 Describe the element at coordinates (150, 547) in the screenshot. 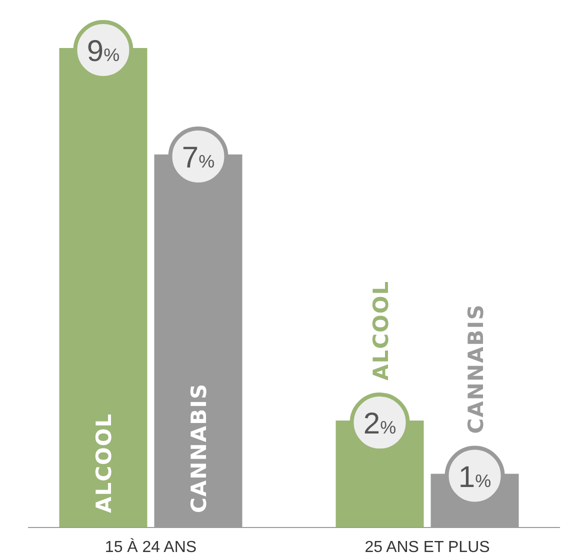

I see `x-tick-label: 15 À 24 ANS` at that location.